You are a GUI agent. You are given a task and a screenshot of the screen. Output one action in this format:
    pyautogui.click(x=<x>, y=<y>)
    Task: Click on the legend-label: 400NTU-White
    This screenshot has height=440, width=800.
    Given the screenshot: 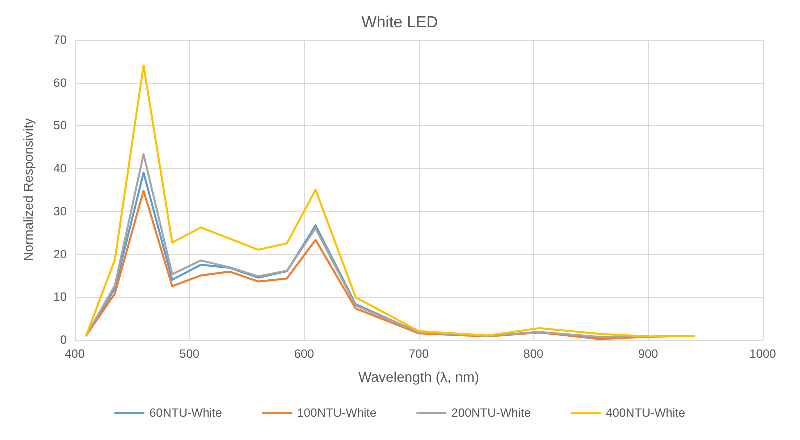 What is the action you would take?
    pyautogui.click(x=646, y=413)
    